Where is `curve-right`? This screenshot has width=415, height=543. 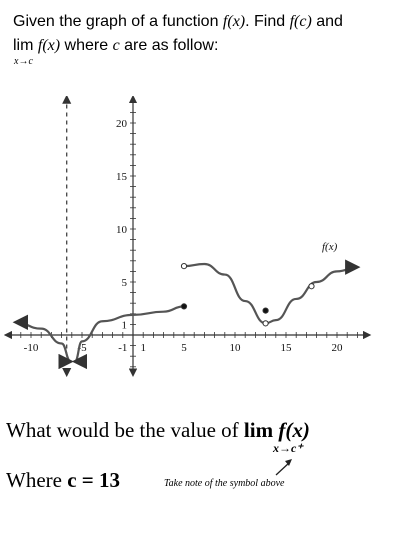 curve-right is located at coordinates (272, 292).